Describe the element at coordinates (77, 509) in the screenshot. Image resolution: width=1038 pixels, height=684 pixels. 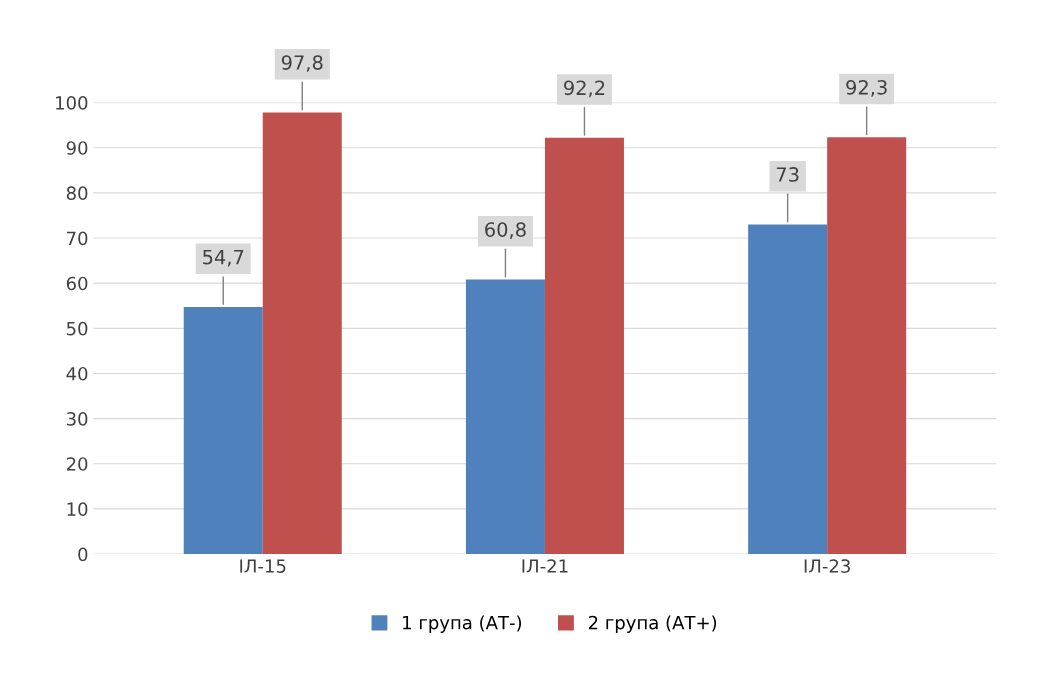
I see `y-tick-label: 10` at that location.